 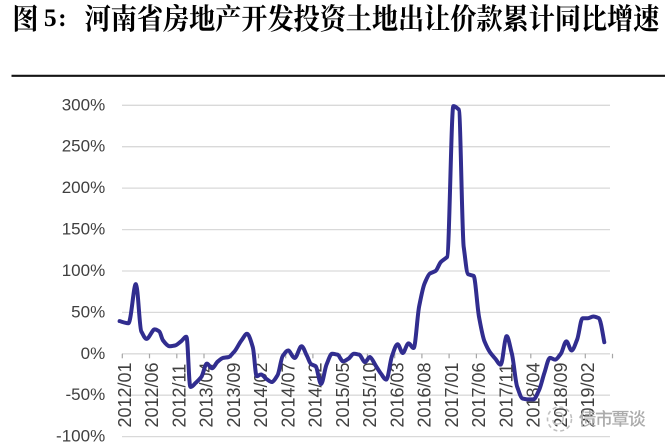 I want to click on svg-text: 150%, so click(x=83, y=229).